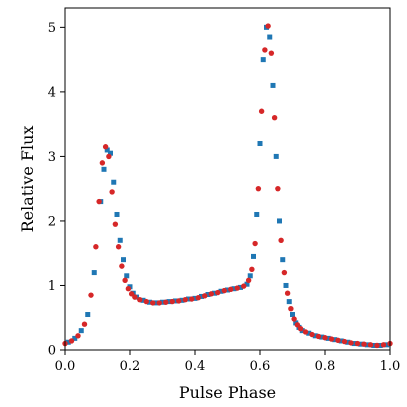 The width and height of the screenshot is (407, 407). I want to click on x-tick-label: 0.8, so click(325, 366).